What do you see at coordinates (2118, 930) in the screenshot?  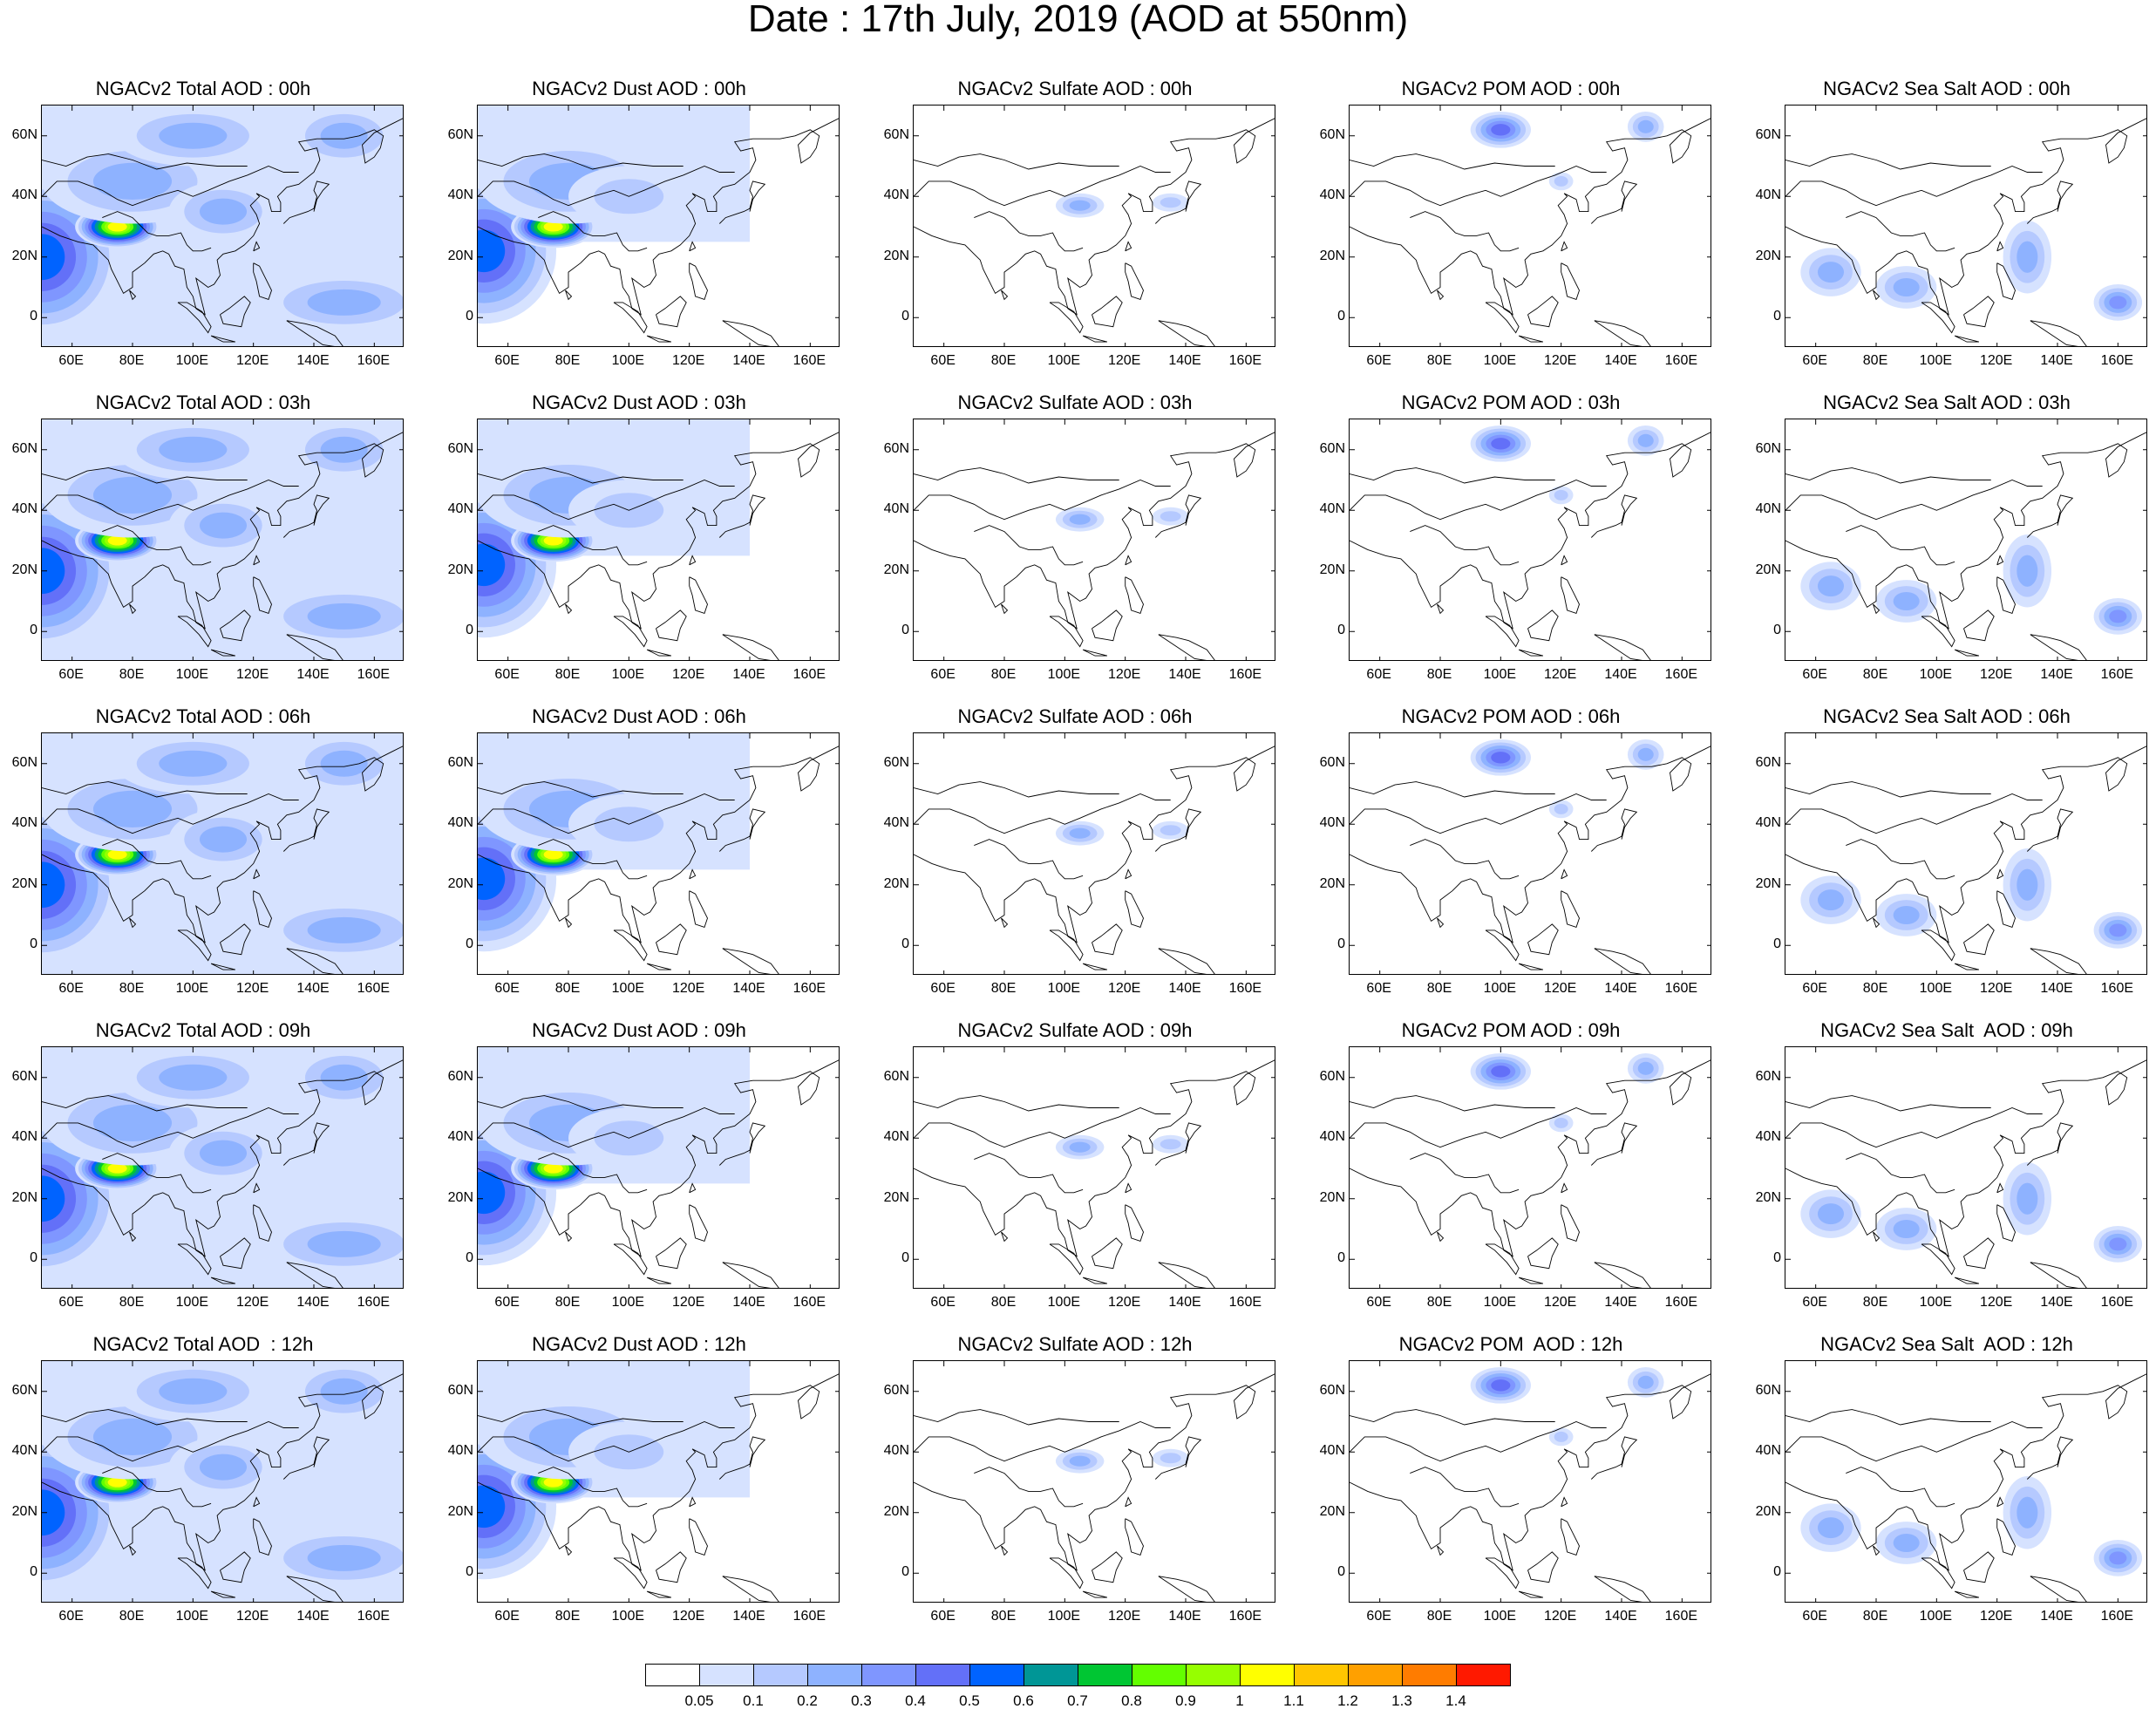 I see `aod-contour-seasalt` at bounding box center [2118, 930].